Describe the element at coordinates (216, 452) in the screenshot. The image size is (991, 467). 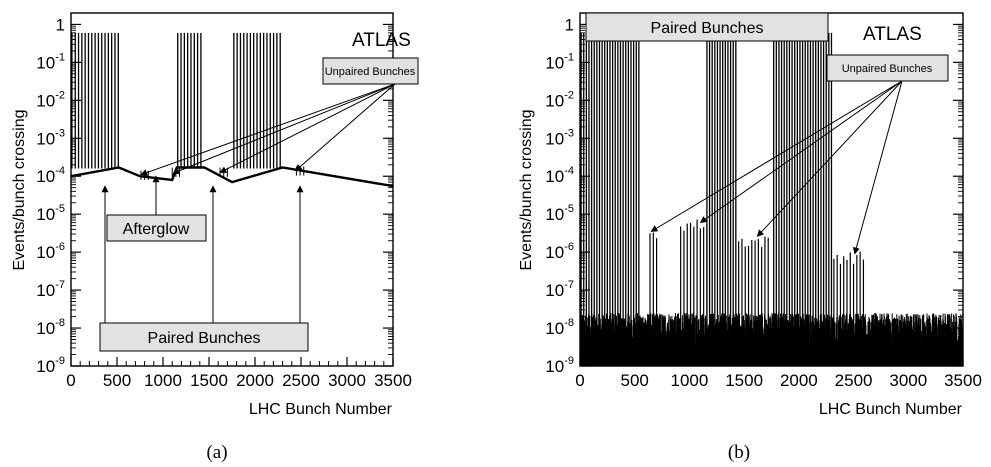
I see `chart-a-panel-label: (a)` at that location.